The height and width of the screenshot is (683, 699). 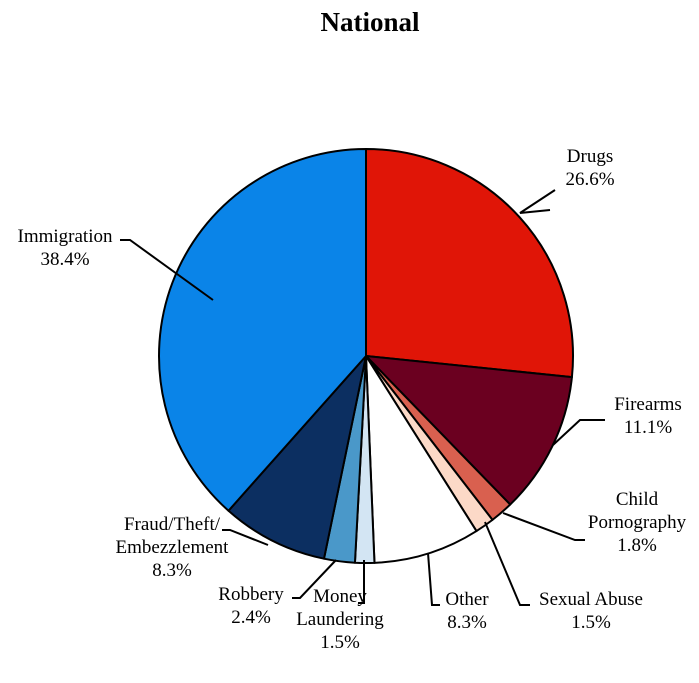 I want to click on pie-slice-drugs, so click(x=469, y=263).